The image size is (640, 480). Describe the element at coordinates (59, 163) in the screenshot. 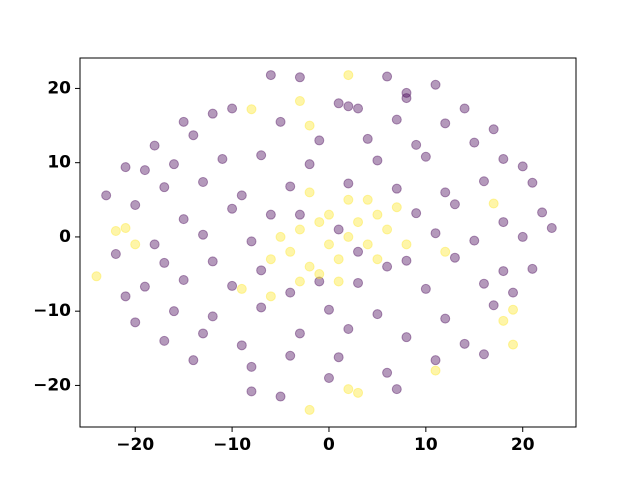

I see `y-tick-label: 10` at that location.